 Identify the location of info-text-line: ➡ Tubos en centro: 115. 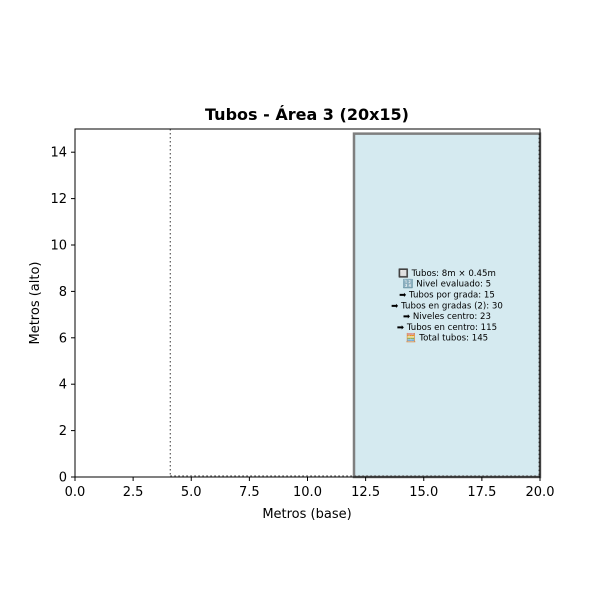
(447, 328).